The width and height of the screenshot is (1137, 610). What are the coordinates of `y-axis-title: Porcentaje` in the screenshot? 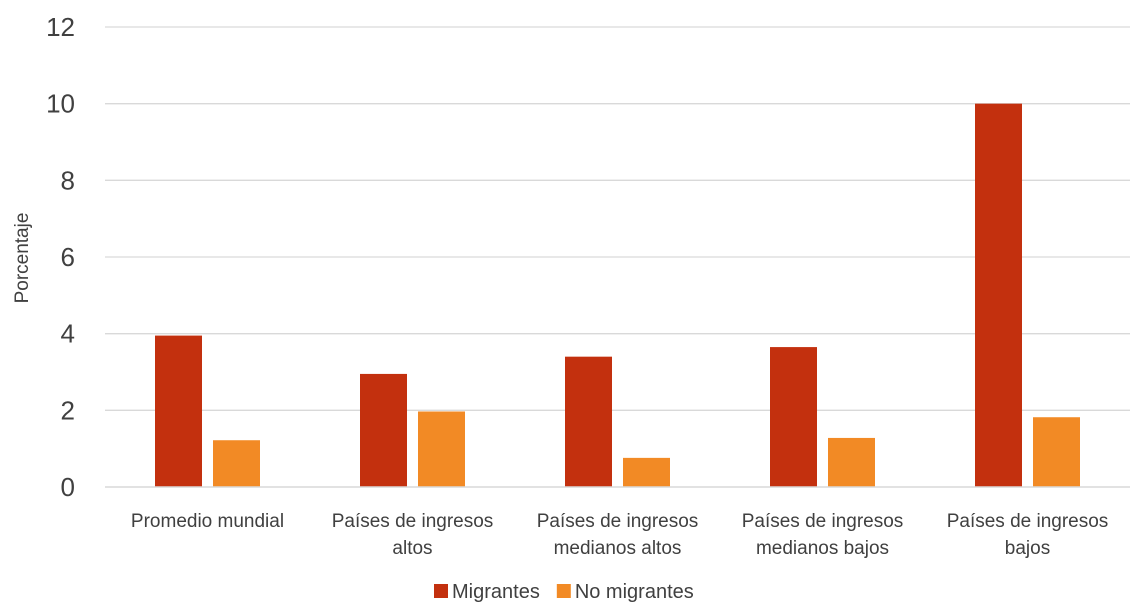 It's located at (22, 258).